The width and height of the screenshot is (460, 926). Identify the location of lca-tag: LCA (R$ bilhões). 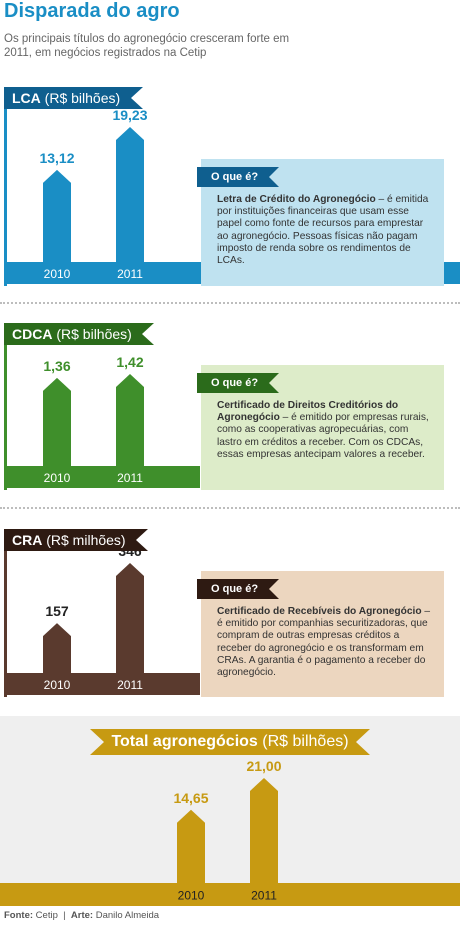
(73, 98).